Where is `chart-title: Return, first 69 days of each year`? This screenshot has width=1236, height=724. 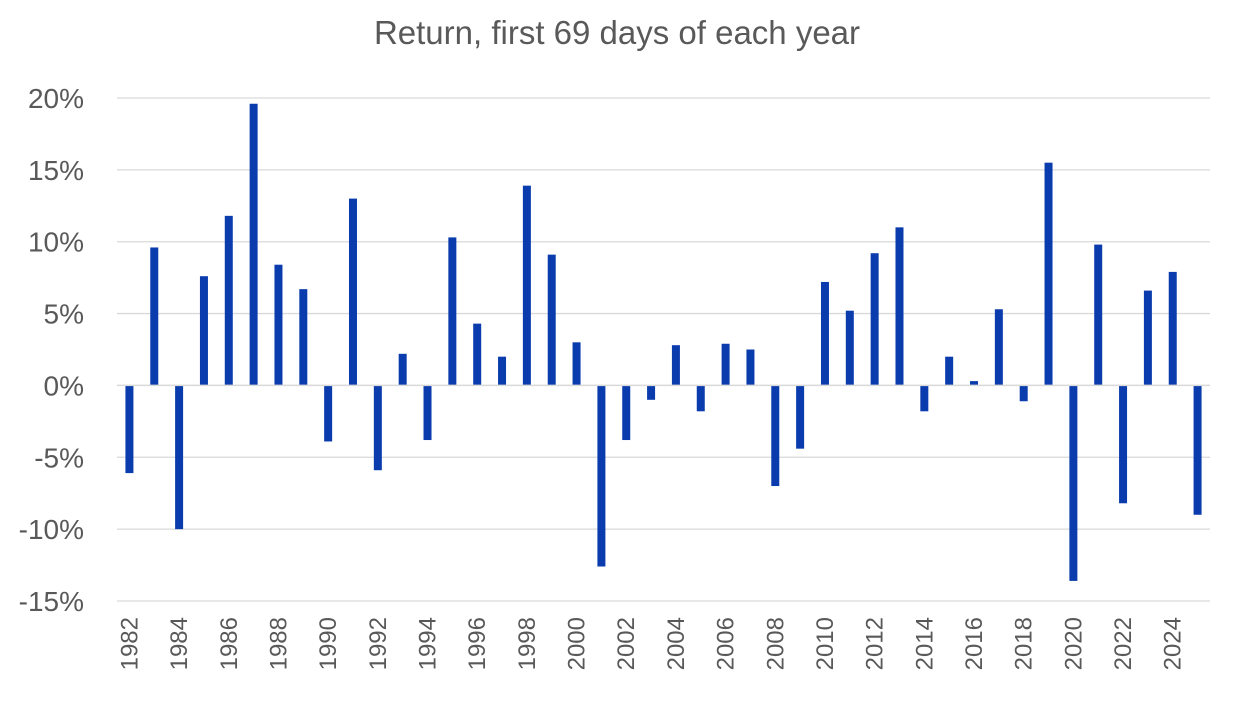 chart-title: Return, first 69 days of each year is located at coordinates (617, 32).